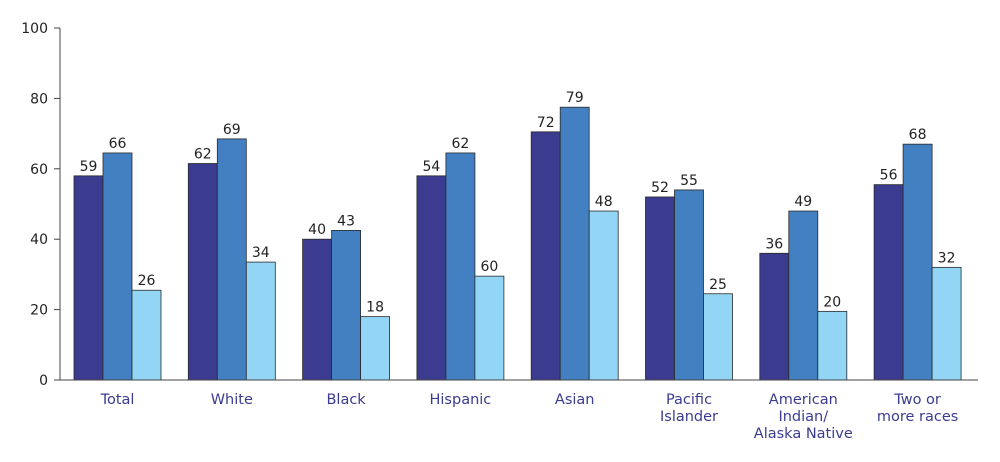 The width and height of the screenshot is (1000, 462). What do you see at coordinates (803, 202) in the screenshot?
I see `bar-value-label: 49` at bounding box center [803, 202].